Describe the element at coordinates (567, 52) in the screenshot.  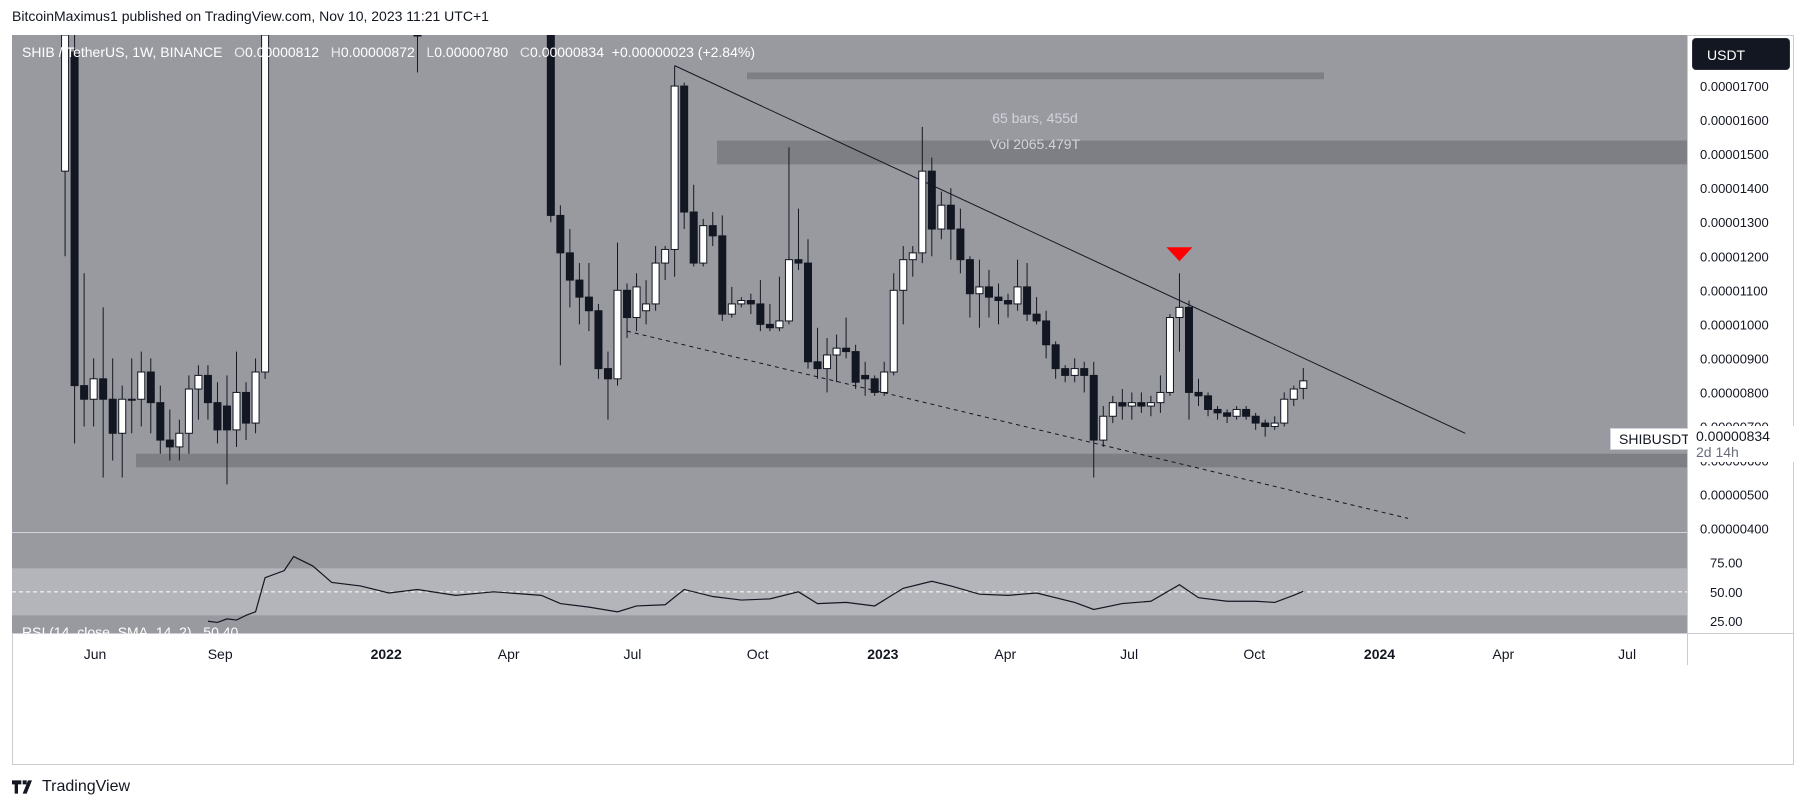
I see `close-value: 0.00000834` at that location.